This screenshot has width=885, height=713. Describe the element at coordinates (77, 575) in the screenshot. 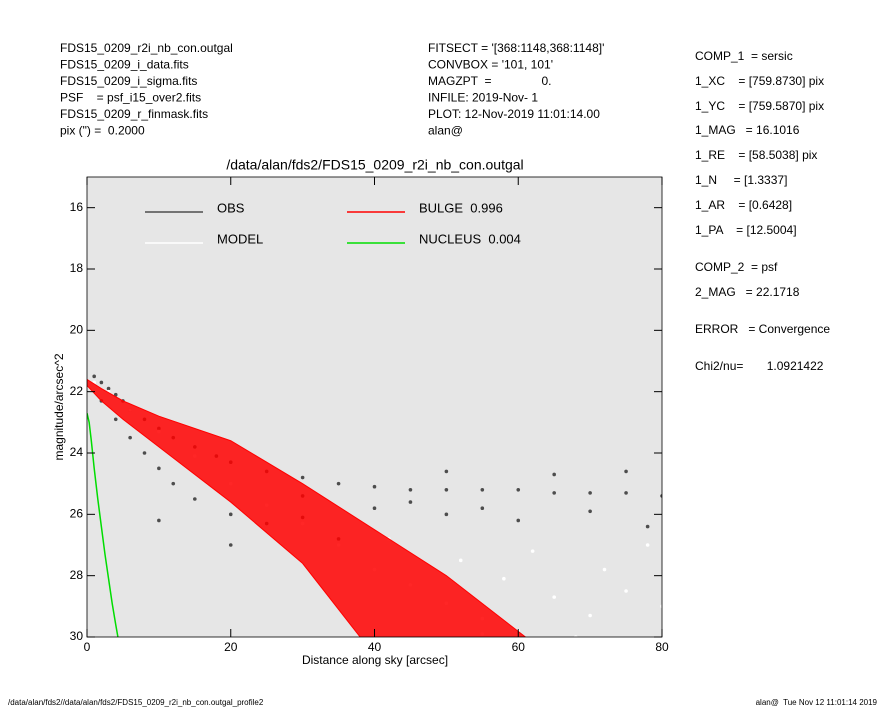

I see `y-tick-label: 28` at that location.